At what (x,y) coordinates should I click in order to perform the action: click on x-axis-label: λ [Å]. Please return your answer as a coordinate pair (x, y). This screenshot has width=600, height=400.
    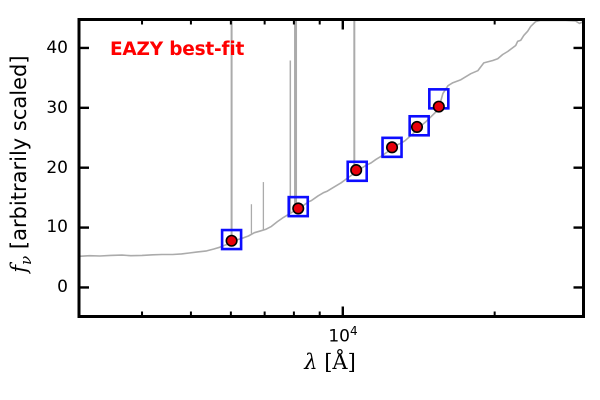
    Looking at the image, I should click on (330, 362).